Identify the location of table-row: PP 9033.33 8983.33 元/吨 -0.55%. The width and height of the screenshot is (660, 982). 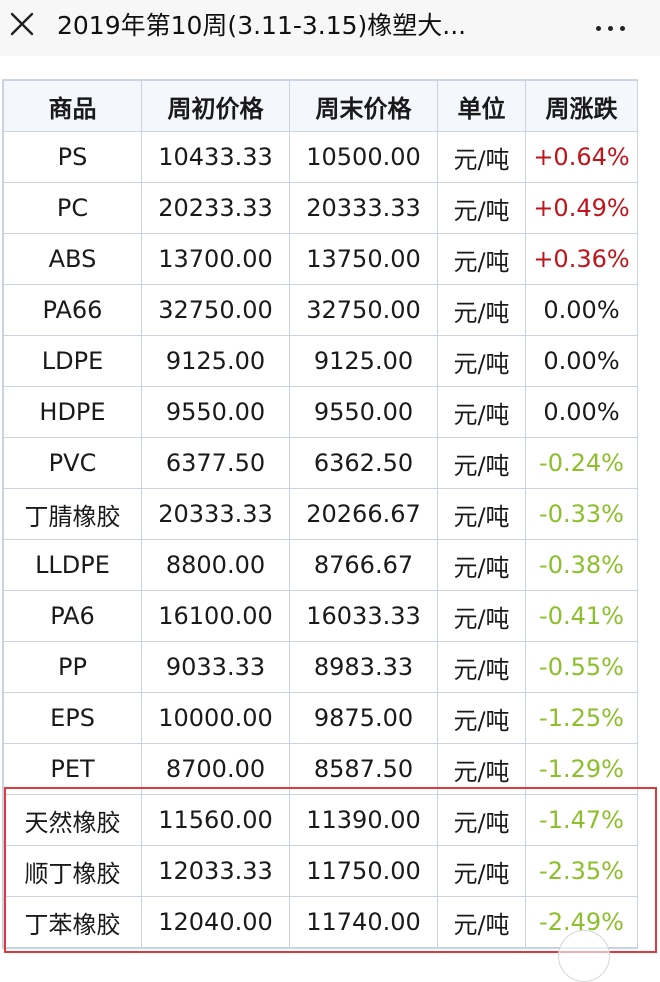
(320, 667).